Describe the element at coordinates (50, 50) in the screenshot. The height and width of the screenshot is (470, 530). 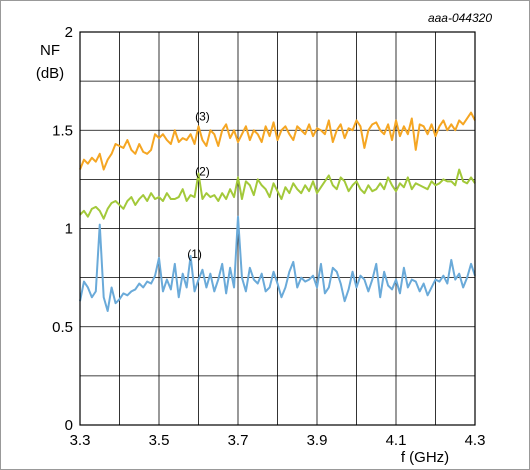
I see `y-axis-label-line1: NF` at that location.